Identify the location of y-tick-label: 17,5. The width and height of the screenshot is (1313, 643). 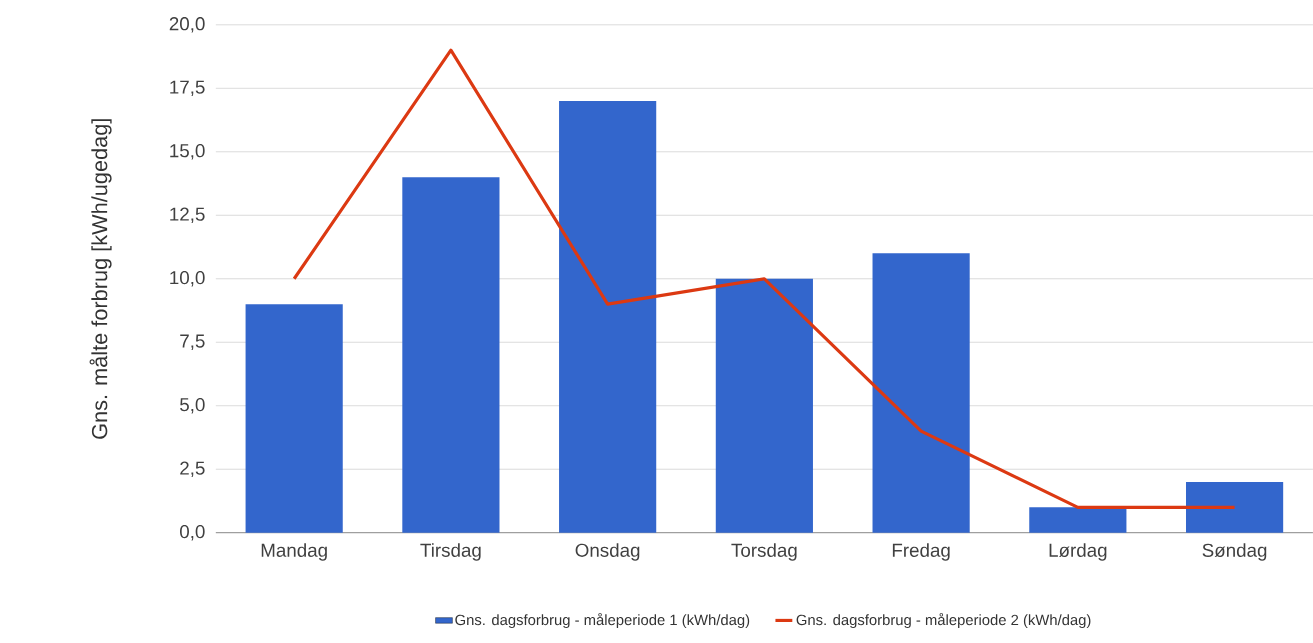
(187, 88).